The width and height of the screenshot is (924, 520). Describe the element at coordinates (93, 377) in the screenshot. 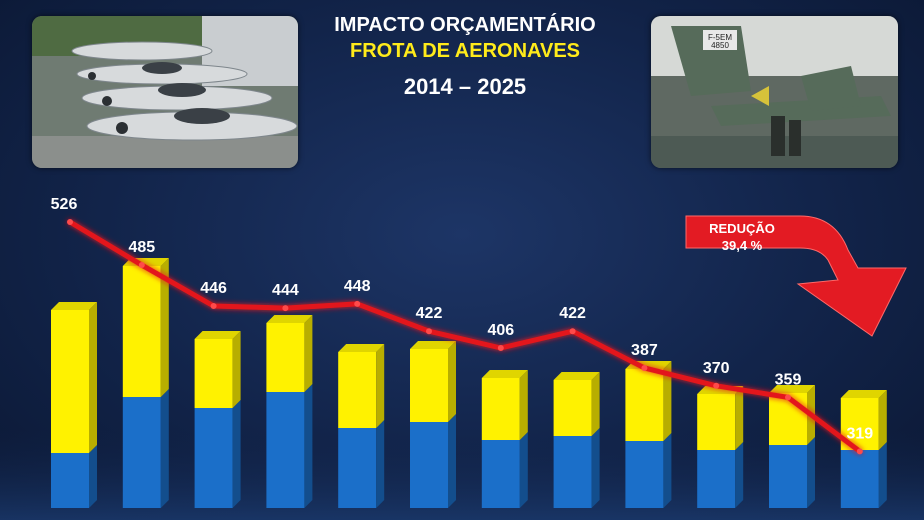

I see `bar-top-side-2014` at that location.